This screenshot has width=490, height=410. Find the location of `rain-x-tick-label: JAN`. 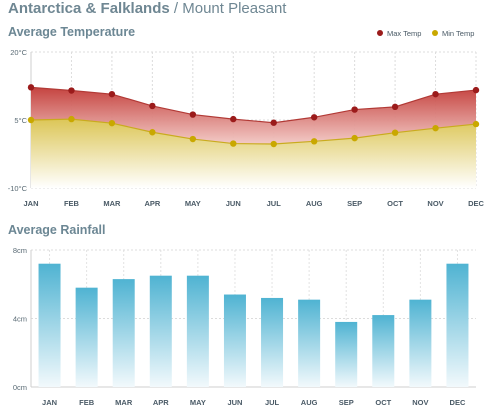

rain-x-tick-label: JAN is located at coordinates (49, 402).